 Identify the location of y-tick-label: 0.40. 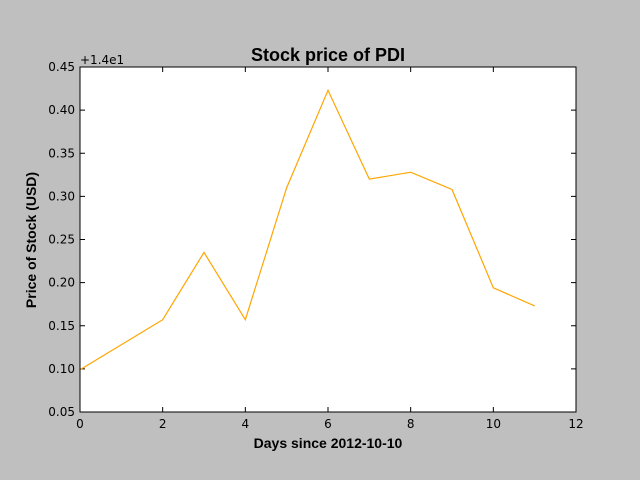
(61, 110).